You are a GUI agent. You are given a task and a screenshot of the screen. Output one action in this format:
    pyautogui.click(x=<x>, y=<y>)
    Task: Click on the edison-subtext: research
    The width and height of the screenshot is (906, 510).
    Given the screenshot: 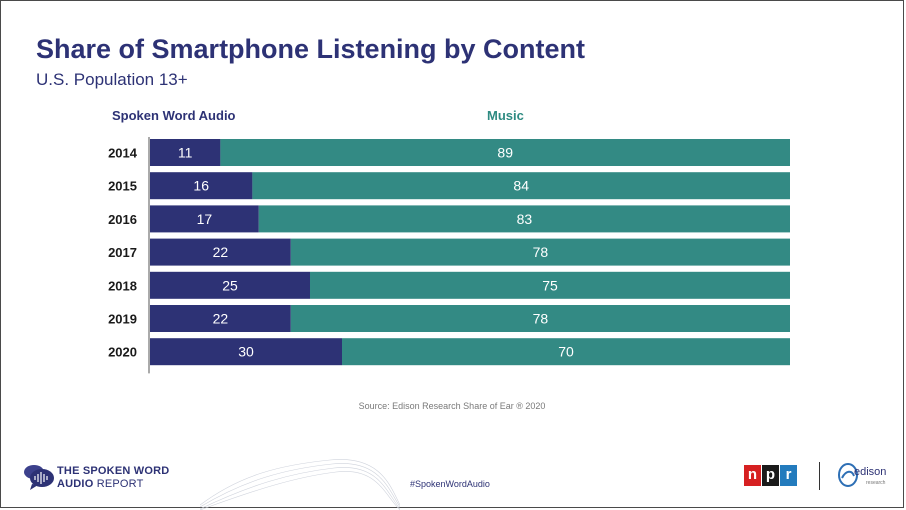 What is the action you would take?
    pyautogui.click(x=876, y=483)
    